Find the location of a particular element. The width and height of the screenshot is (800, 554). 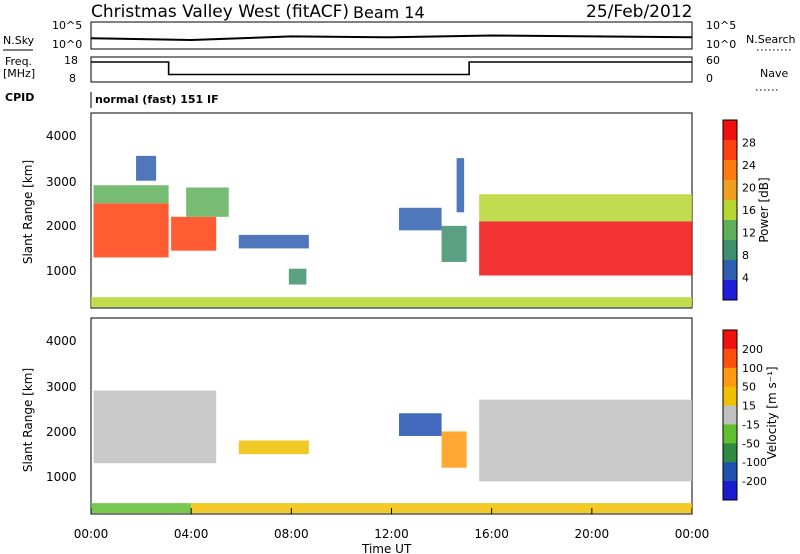

power-ylabel: Slant Range [km] is located at coordinates (28, 212).